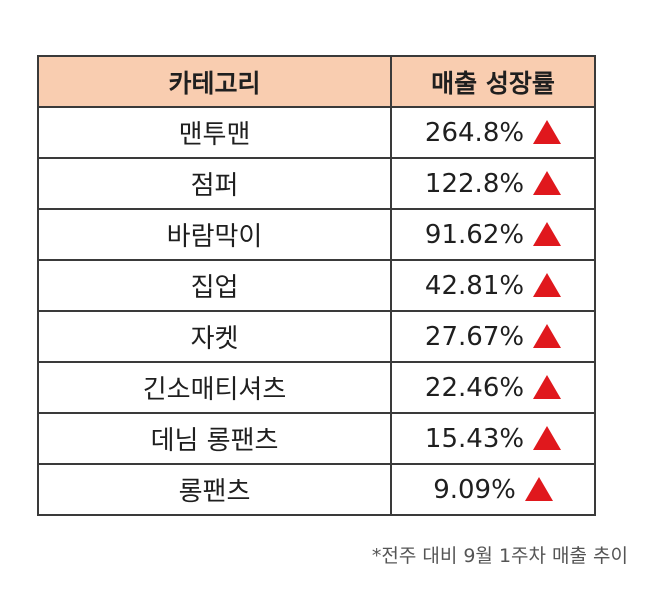  I want to click on growth-cell: 22.46%, so click(493, 387).